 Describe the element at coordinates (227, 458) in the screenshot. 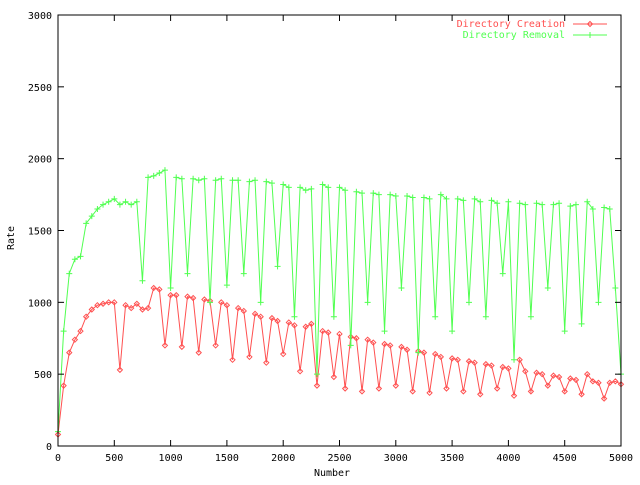

I see `x-tick-label: 1500` at that location.